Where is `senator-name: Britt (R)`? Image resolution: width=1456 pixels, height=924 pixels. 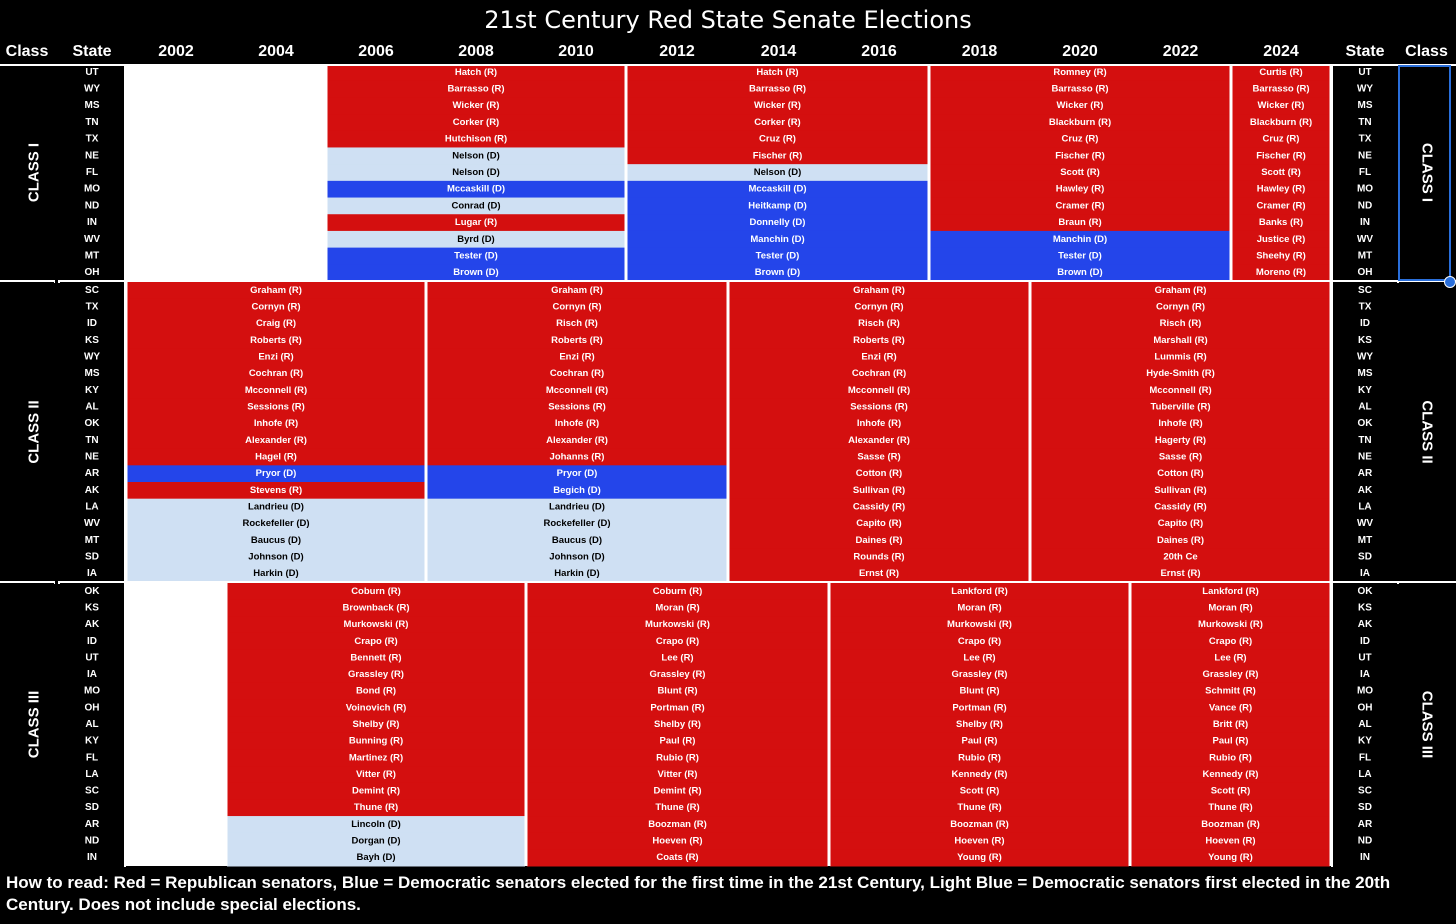
senator-name: Britt (R) is located at coordinates (1230, 724).